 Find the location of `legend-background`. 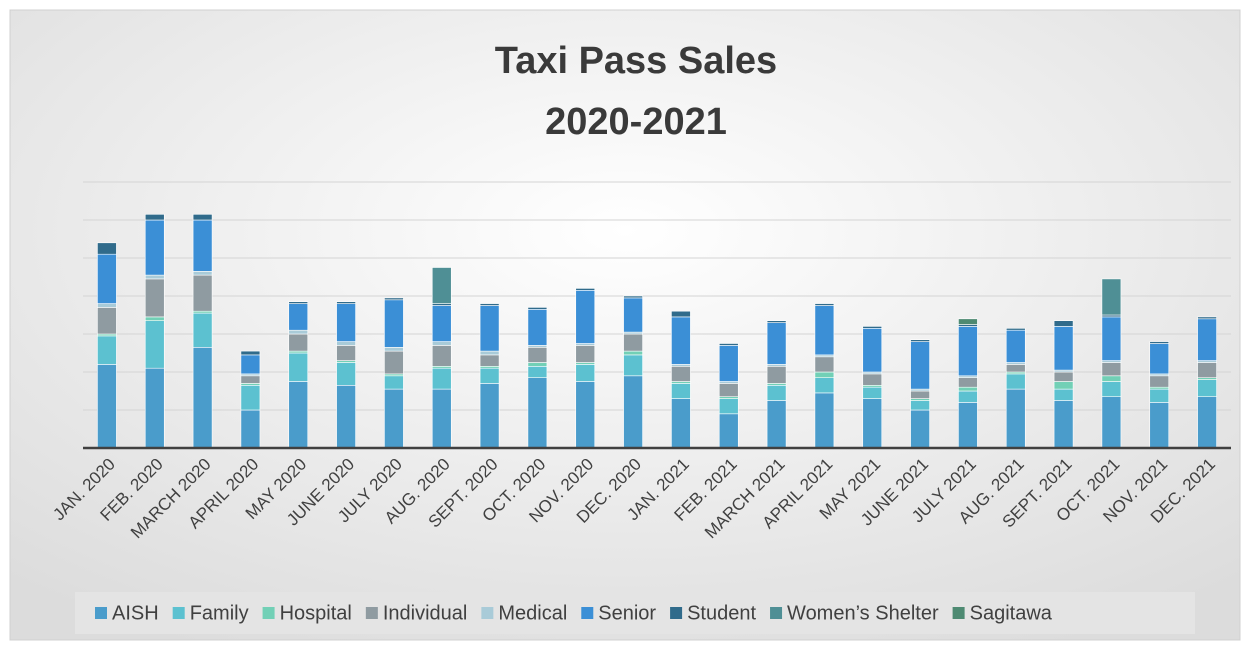

legend-background is located at coordinates (635, 613).